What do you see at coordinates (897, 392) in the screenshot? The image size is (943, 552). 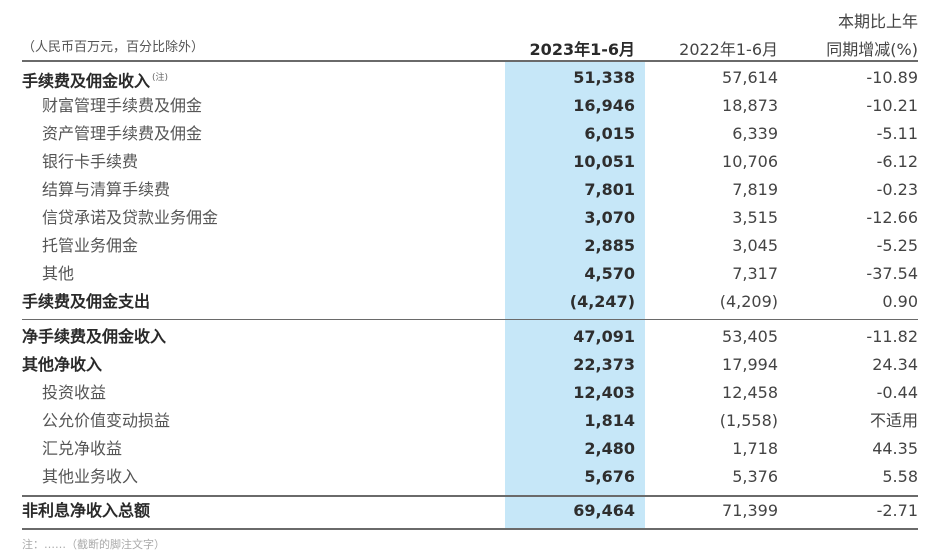 I see `change-pct: -0.44` at bounding box center [897, 392].